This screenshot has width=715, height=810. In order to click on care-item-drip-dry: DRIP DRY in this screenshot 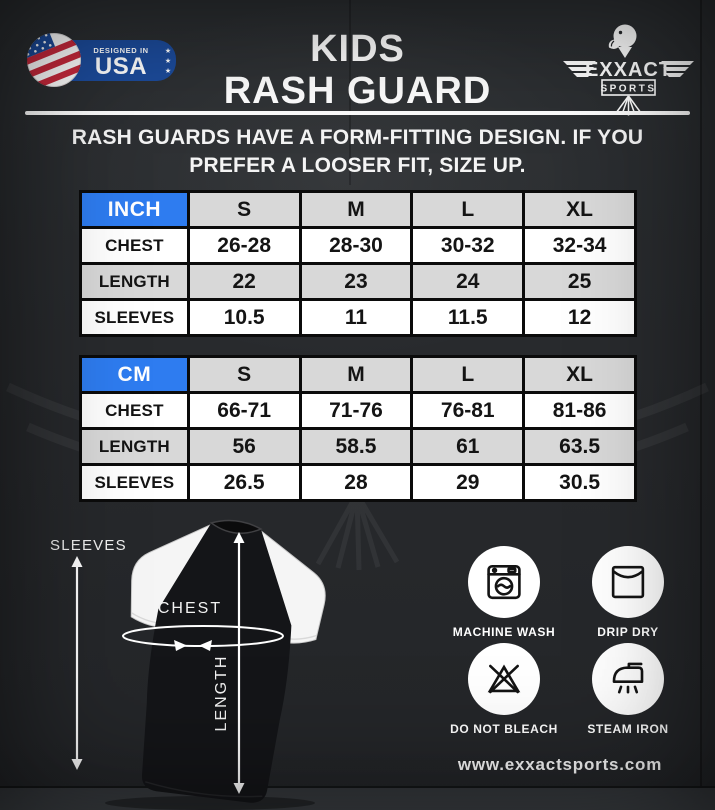, I will do `click(628, 592)`.